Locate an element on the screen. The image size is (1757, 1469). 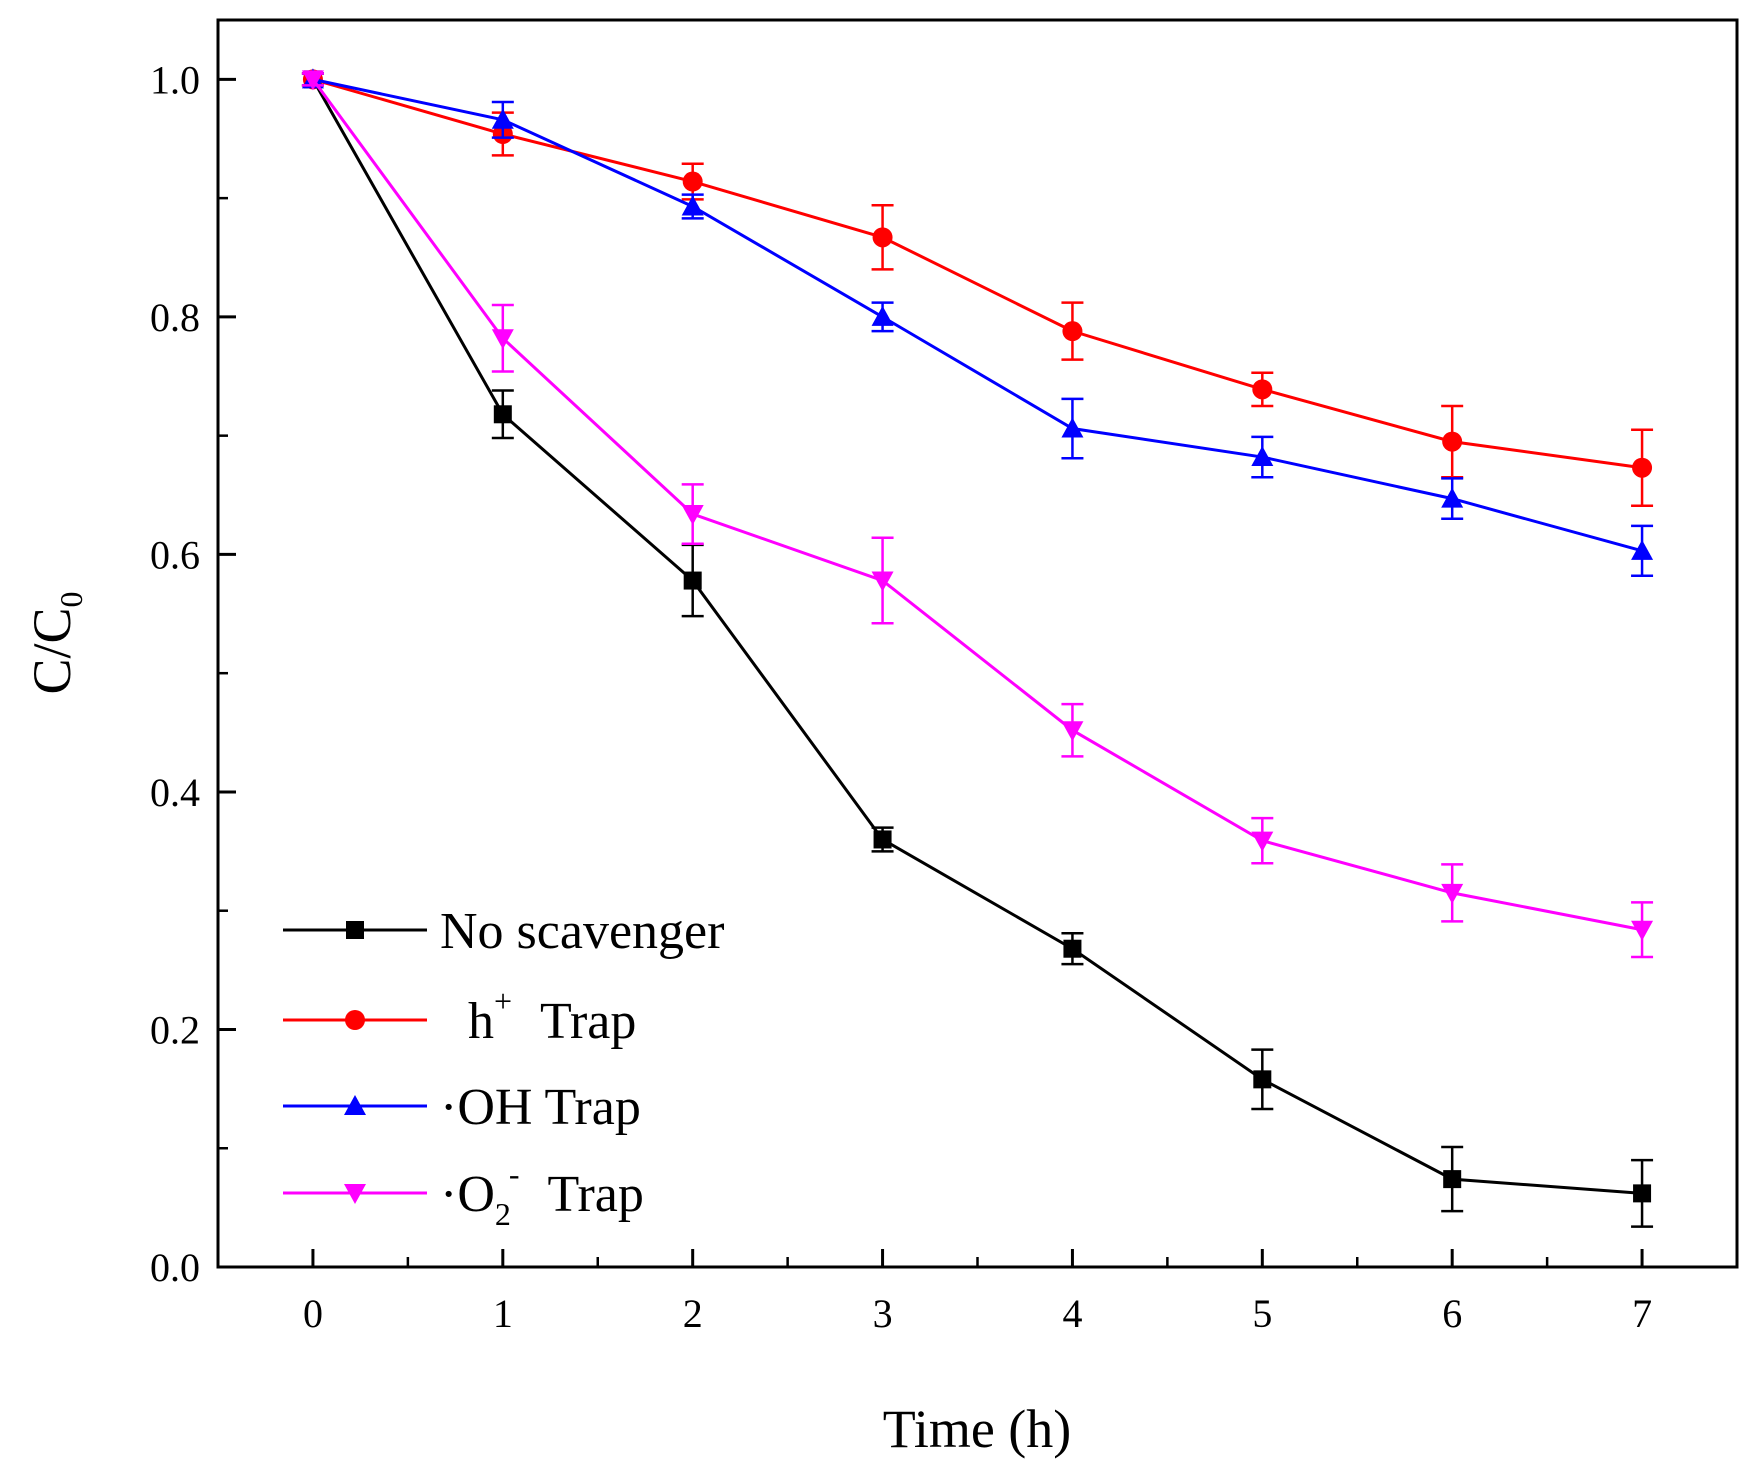
legend-item-3: ·O2 - Trap is located at coordinates (463, 1194).